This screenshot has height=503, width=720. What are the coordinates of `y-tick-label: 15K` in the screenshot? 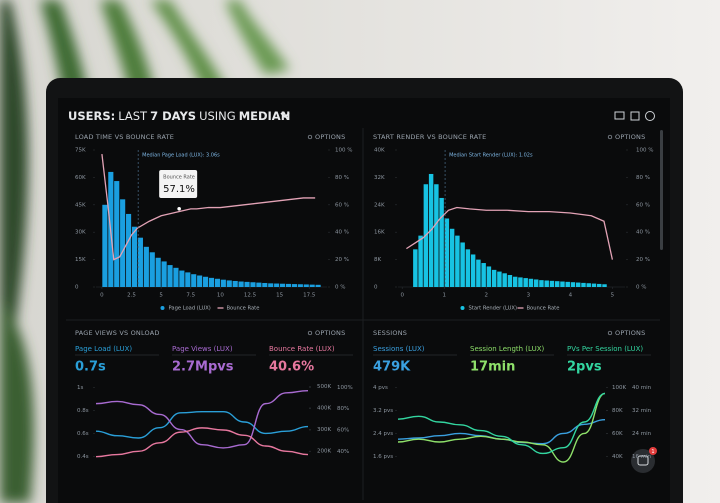 It's located at (80, 260).